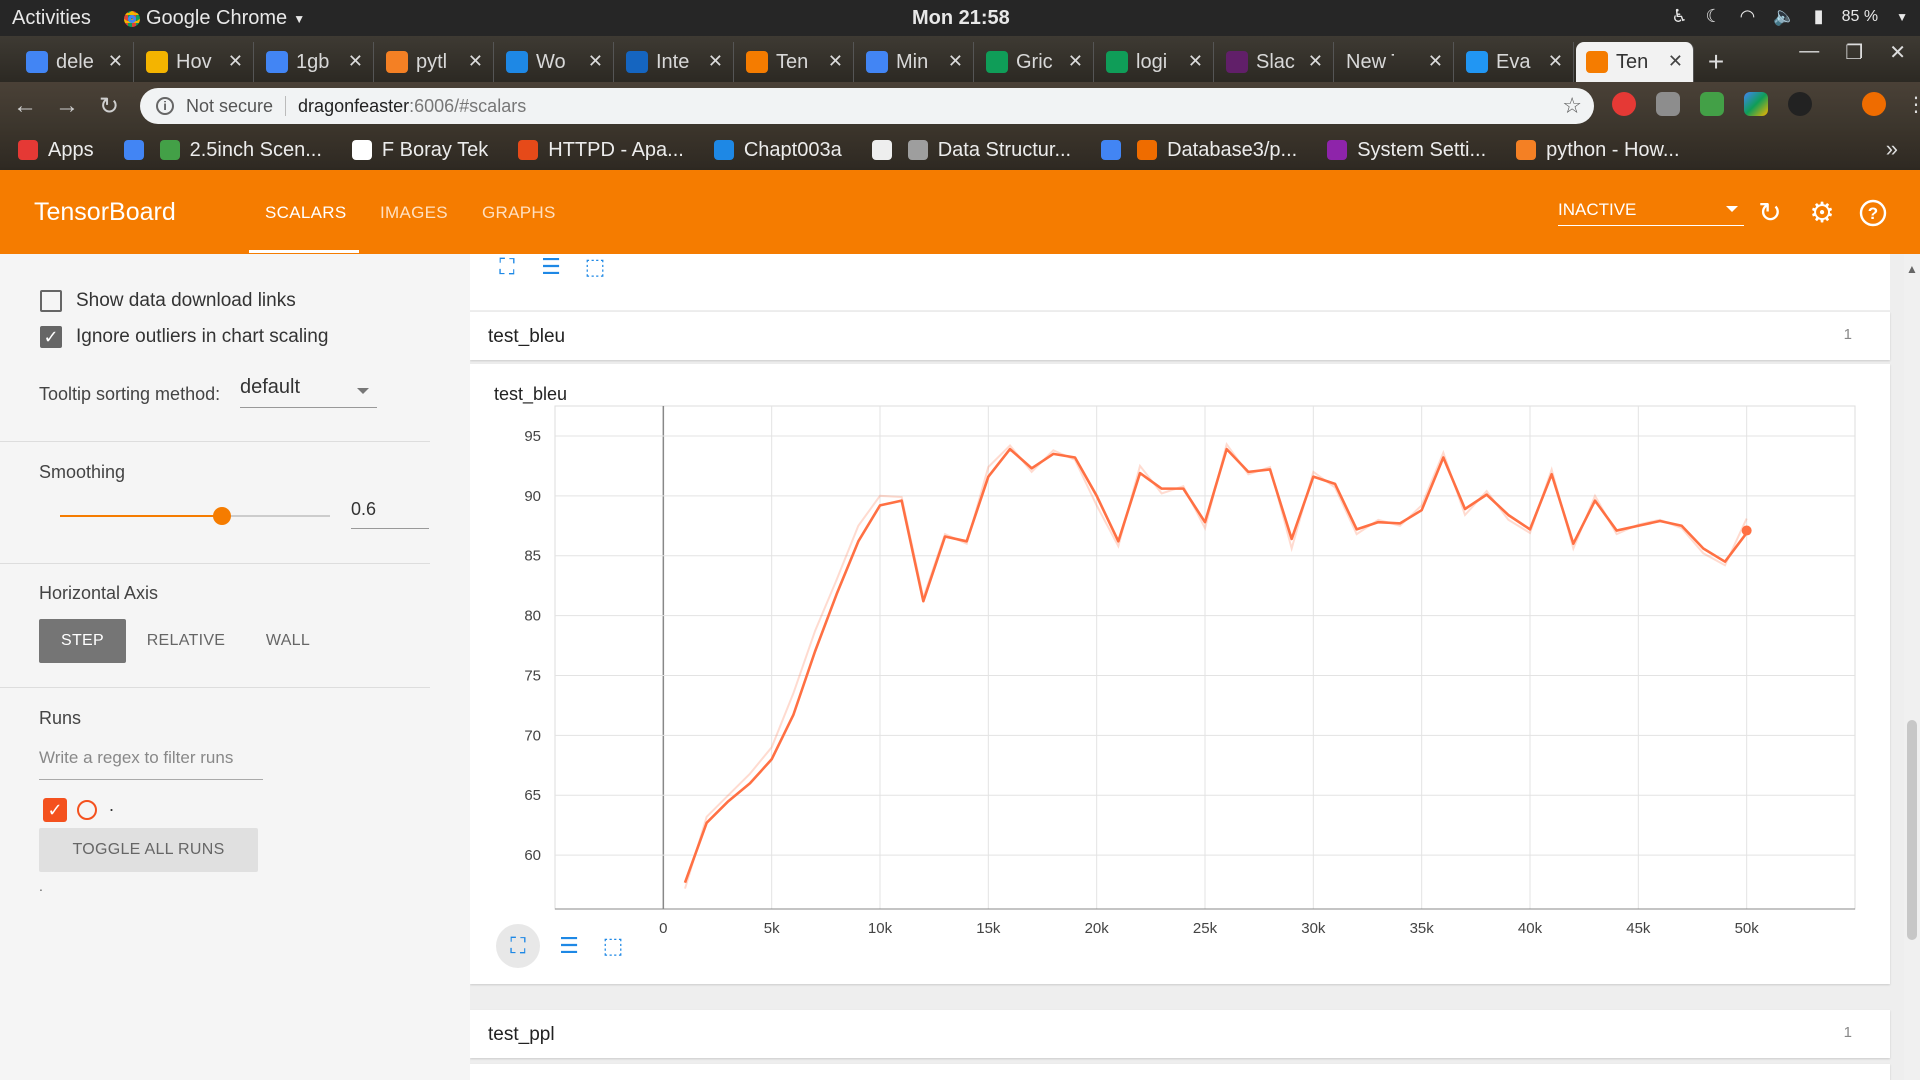 Image resolution: width=1920 pixels, height=1080 pixels. I want to click on help-icon: ?, so click(1873, 213).